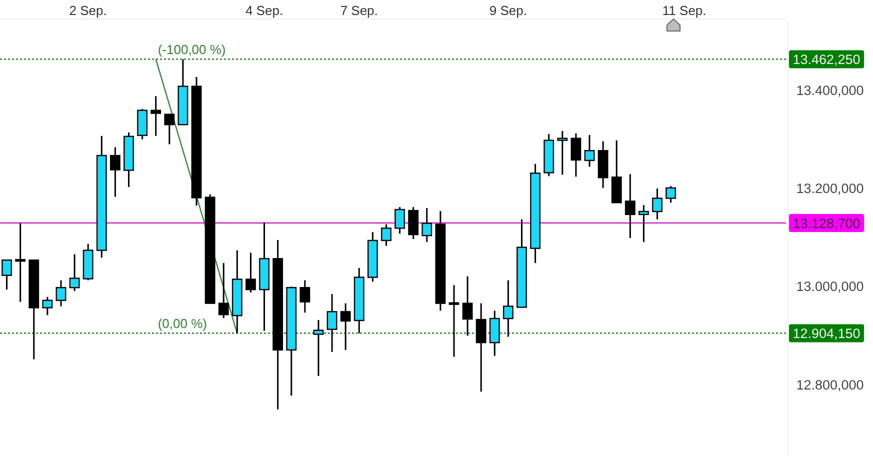 The width and height of the screenshot is (873, 456). I want to click on annotation: (-100,00 %), so click(192, 50).